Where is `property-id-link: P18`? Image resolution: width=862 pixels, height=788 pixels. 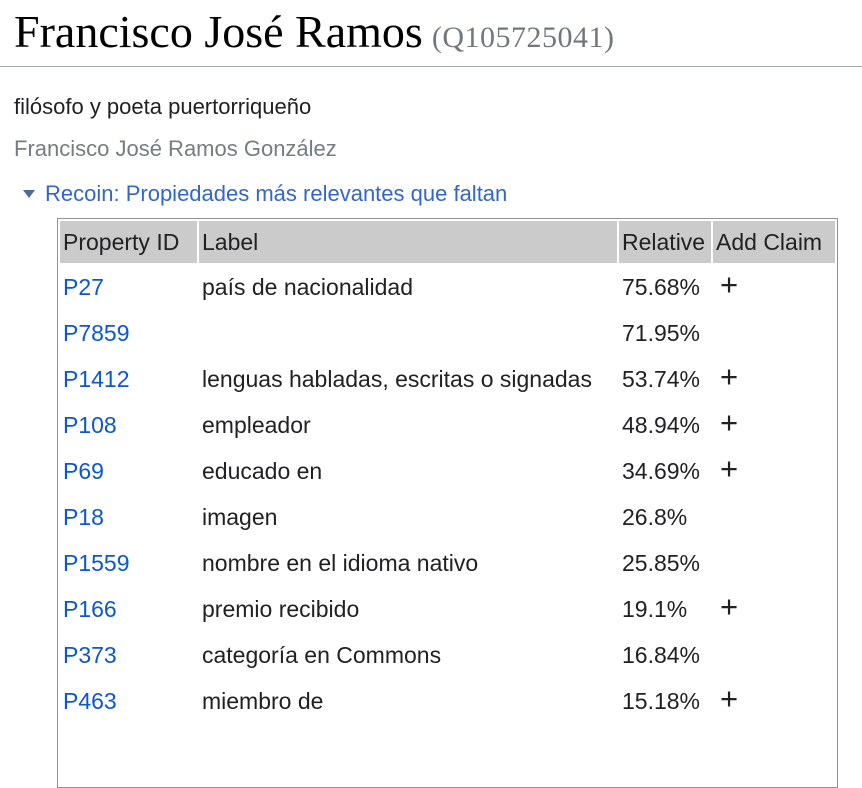
property-id-link: P18 is located at coordinates (83, 516).